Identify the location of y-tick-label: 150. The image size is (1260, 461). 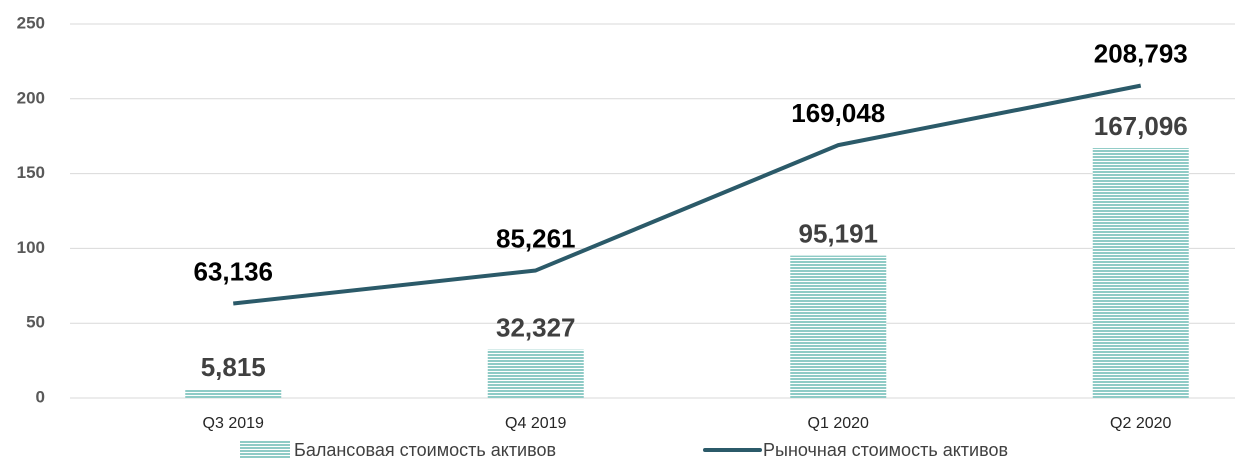
(31, 172).